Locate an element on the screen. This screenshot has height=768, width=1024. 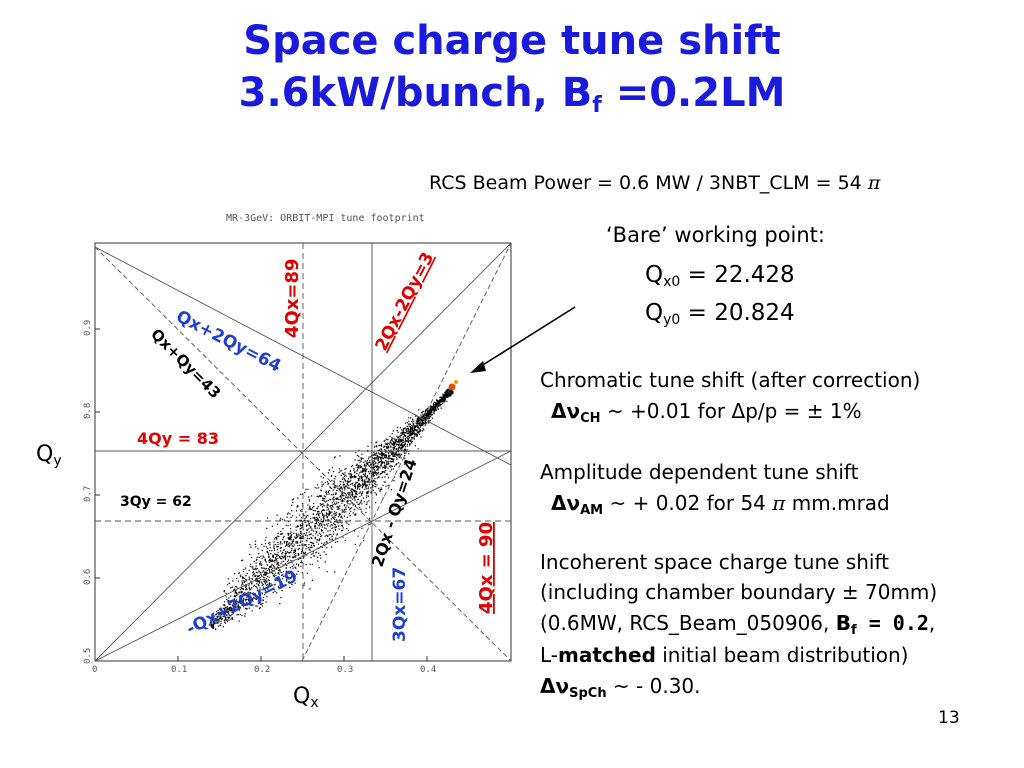
amplitude-value: ΔνAM ~ + 0.02 for 54 π mm.mrad is located at coordinates (720, 504).